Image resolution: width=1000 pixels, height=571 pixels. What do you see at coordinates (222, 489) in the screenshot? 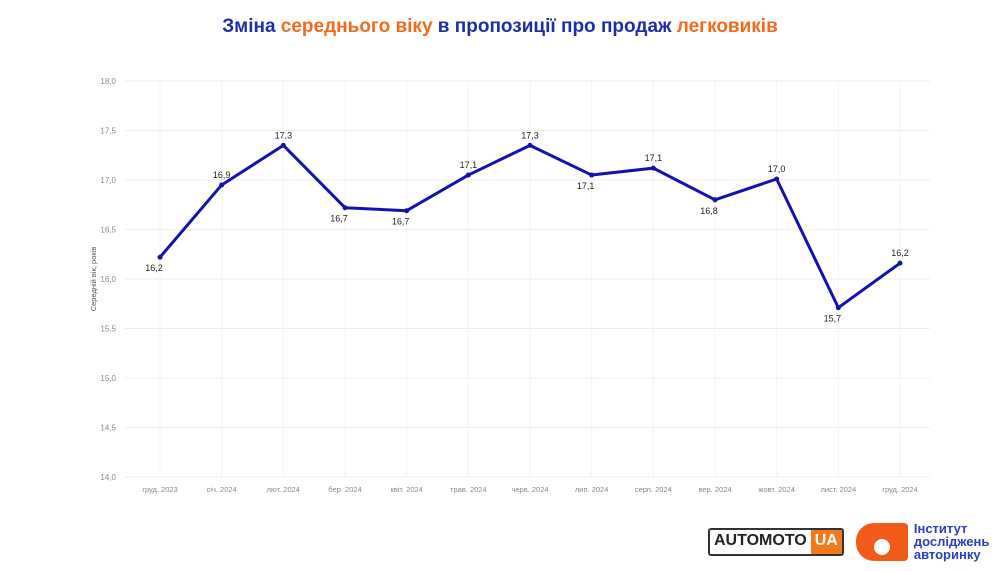
I see `x-tick-label: січ. 2024` at bounding box center [222, 489].